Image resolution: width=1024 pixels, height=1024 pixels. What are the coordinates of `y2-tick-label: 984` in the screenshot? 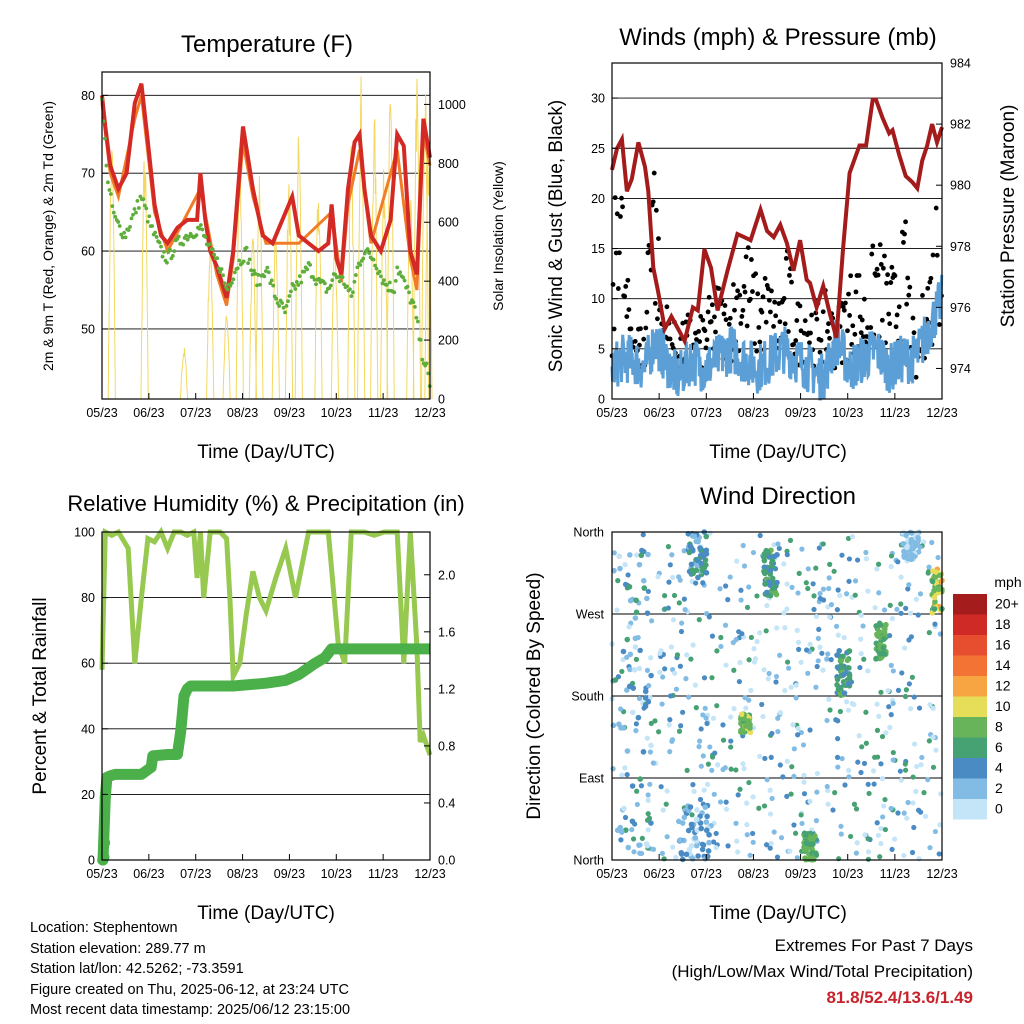 It's located at (960, 64).